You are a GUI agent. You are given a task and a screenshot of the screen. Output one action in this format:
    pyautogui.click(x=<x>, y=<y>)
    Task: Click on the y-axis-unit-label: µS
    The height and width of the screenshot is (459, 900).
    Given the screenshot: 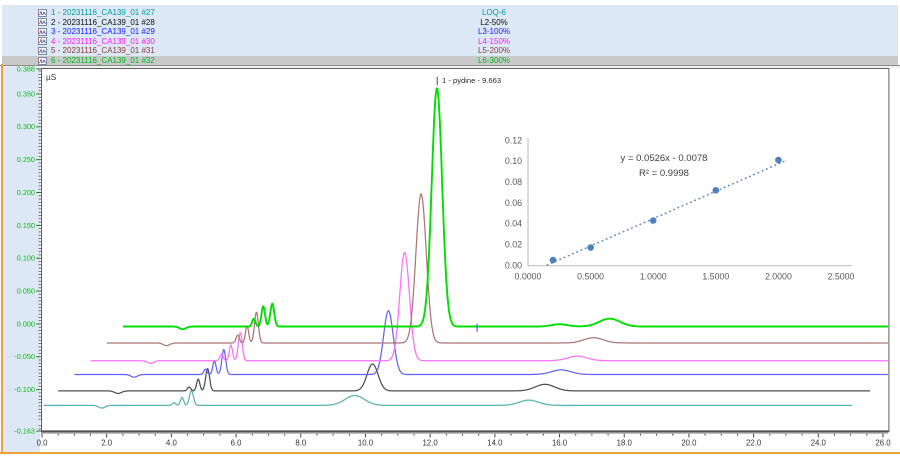 What is the action you would take?
    pyautogui.click(x=51, y=77)
    